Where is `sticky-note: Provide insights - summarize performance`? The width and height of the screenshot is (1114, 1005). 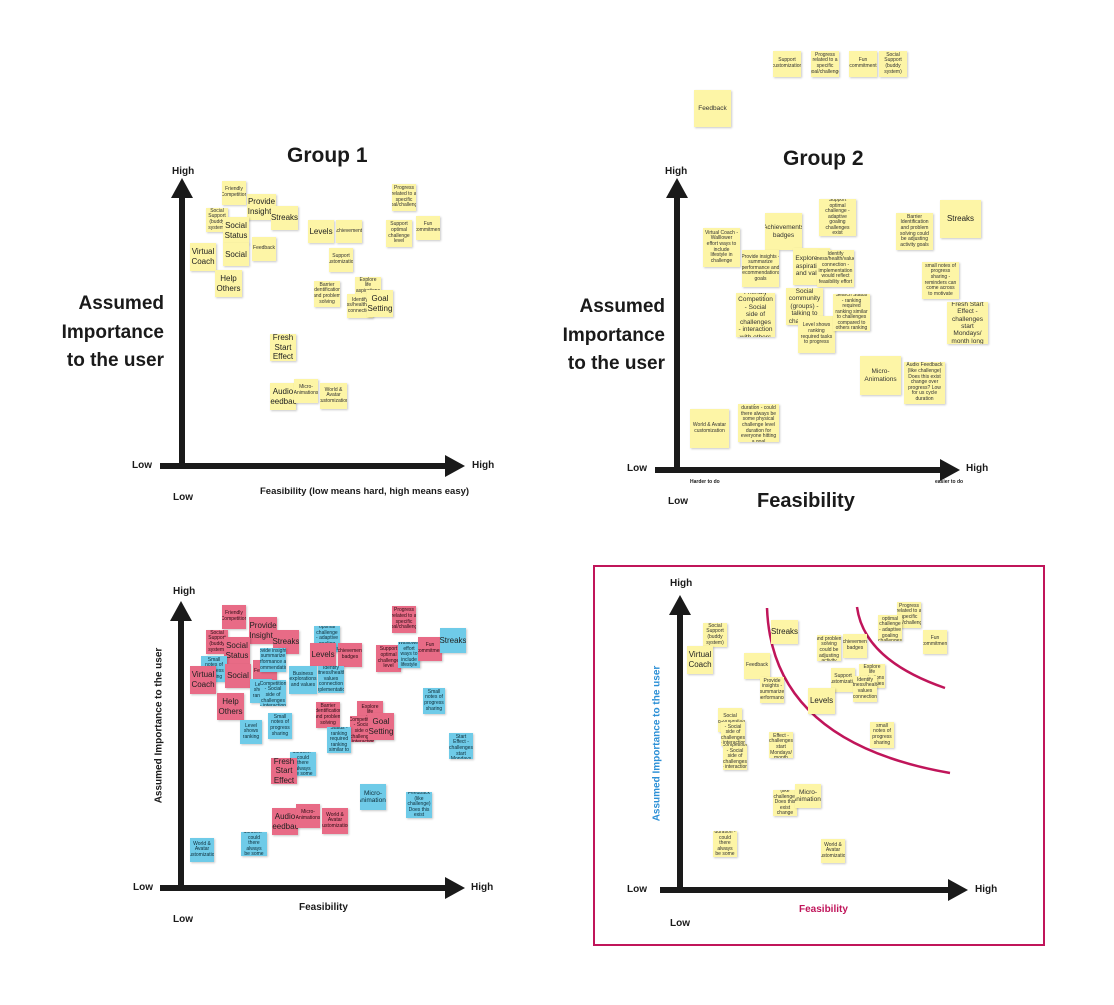 sticky-note: Provide insights - summarize performance is located at coordinates (772, 690).